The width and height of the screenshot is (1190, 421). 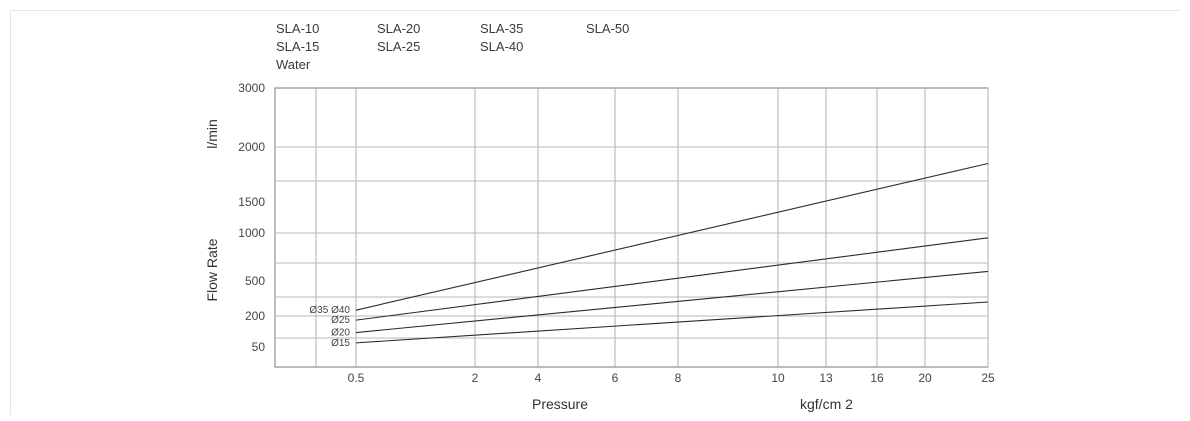 What do you see at coordinates (615, 378) in the screenshot?
I see `x-tick-label: 6` at bounding box center [615, 378].